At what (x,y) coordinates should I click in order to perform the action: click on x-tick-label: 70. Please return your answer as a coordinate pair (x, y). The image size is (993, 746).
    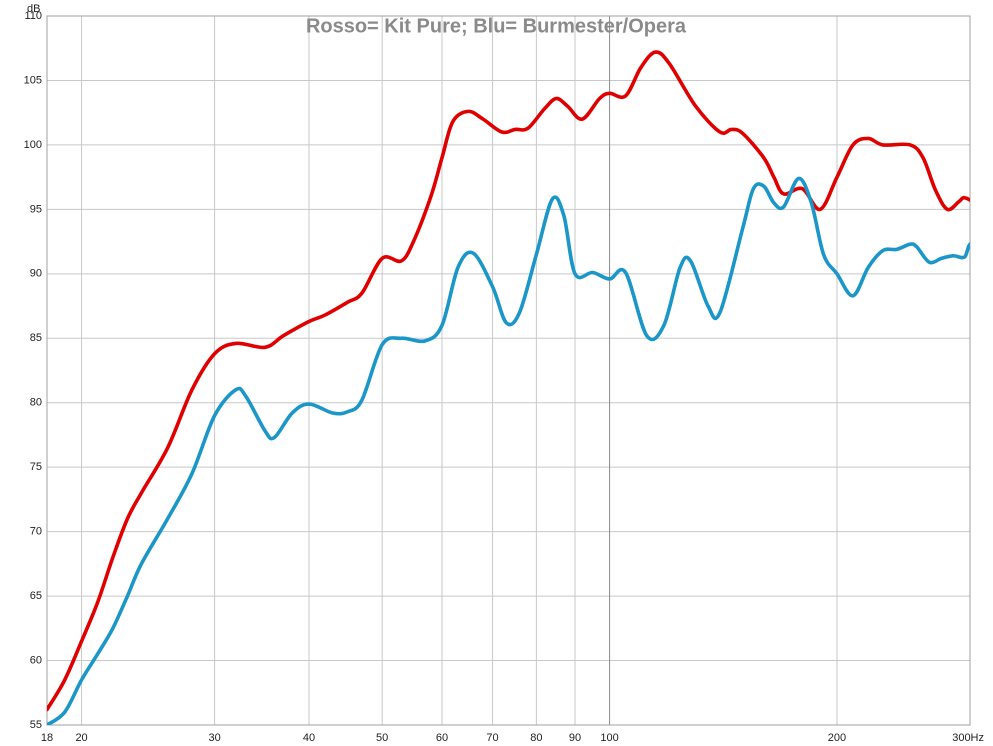
    Looking at the image, I should click on (492, 738).